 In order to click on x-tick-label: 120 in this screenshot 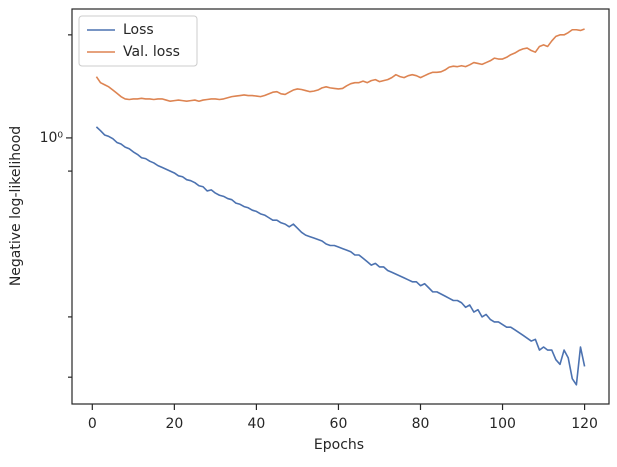, I will do `click(584, 424)`.